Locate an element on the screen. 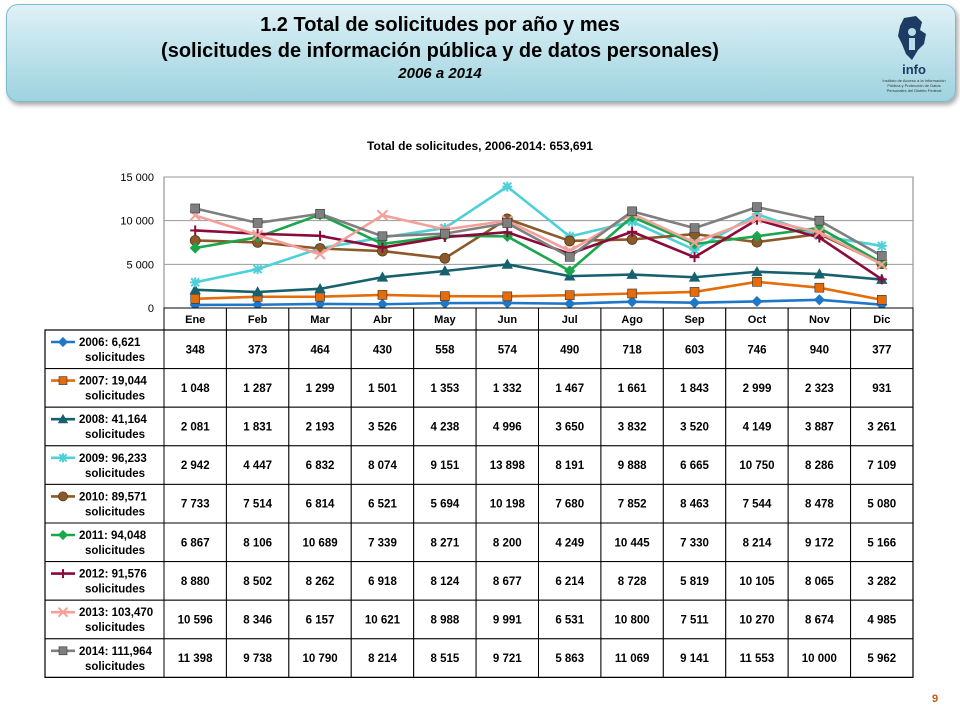 This screenshot has width=960, height=720. data-label: 4 249 is located at coordinates (569, 543).